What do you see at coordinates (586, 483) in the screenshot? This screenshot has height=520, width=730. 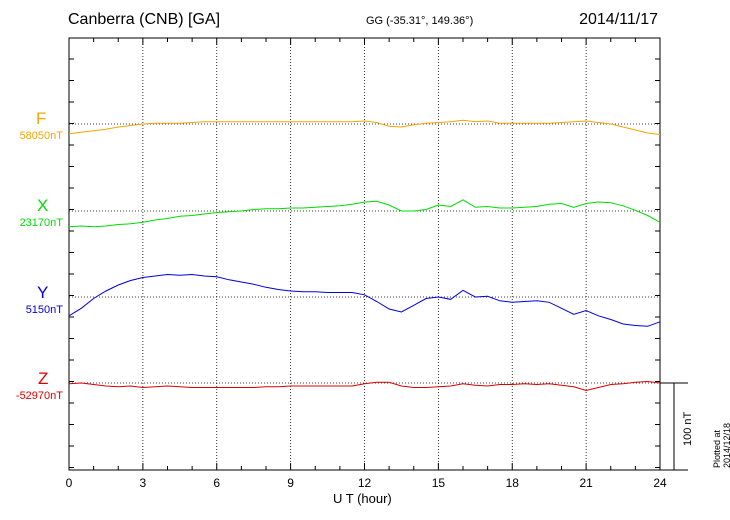 I see `x-tick-label: 21` at bounding box center [586, 483].